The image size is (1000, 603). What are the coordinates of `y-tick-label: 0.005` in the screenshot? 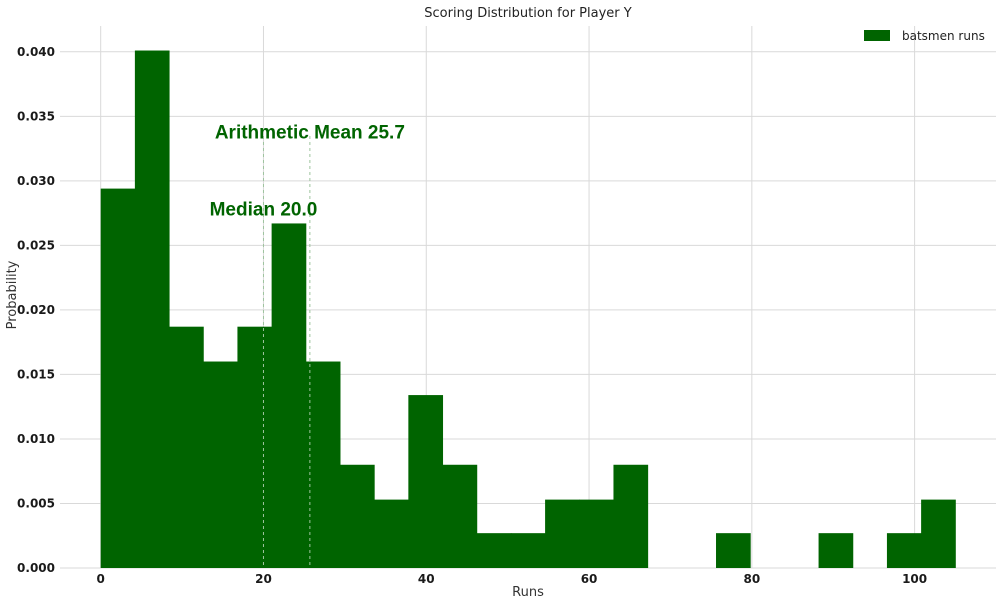 It's located at (36, 503).